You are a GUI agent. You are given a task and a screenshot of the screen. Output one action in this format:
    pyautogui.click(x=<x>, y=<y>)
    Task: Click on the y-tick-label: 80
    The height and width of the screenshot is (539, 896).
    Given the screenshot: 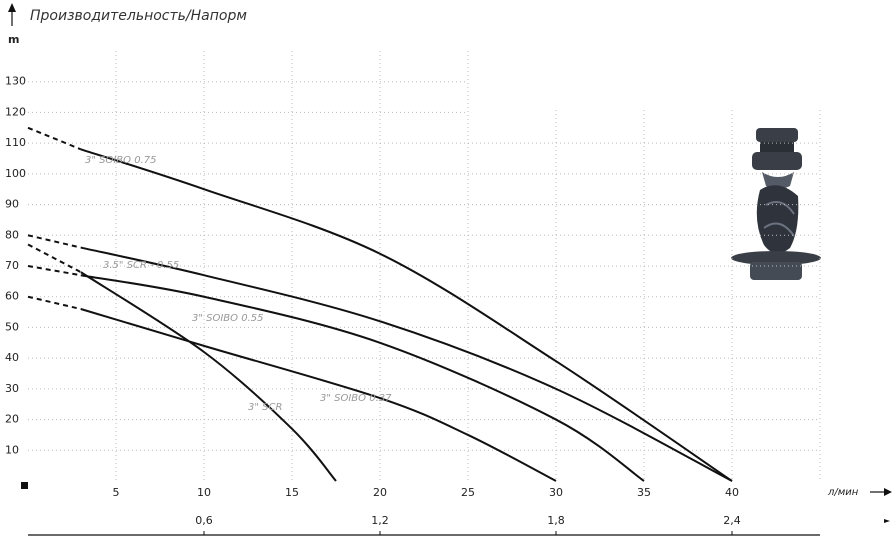 What is the action you would take?
    pyautogui.click(x=12, y=234)
    